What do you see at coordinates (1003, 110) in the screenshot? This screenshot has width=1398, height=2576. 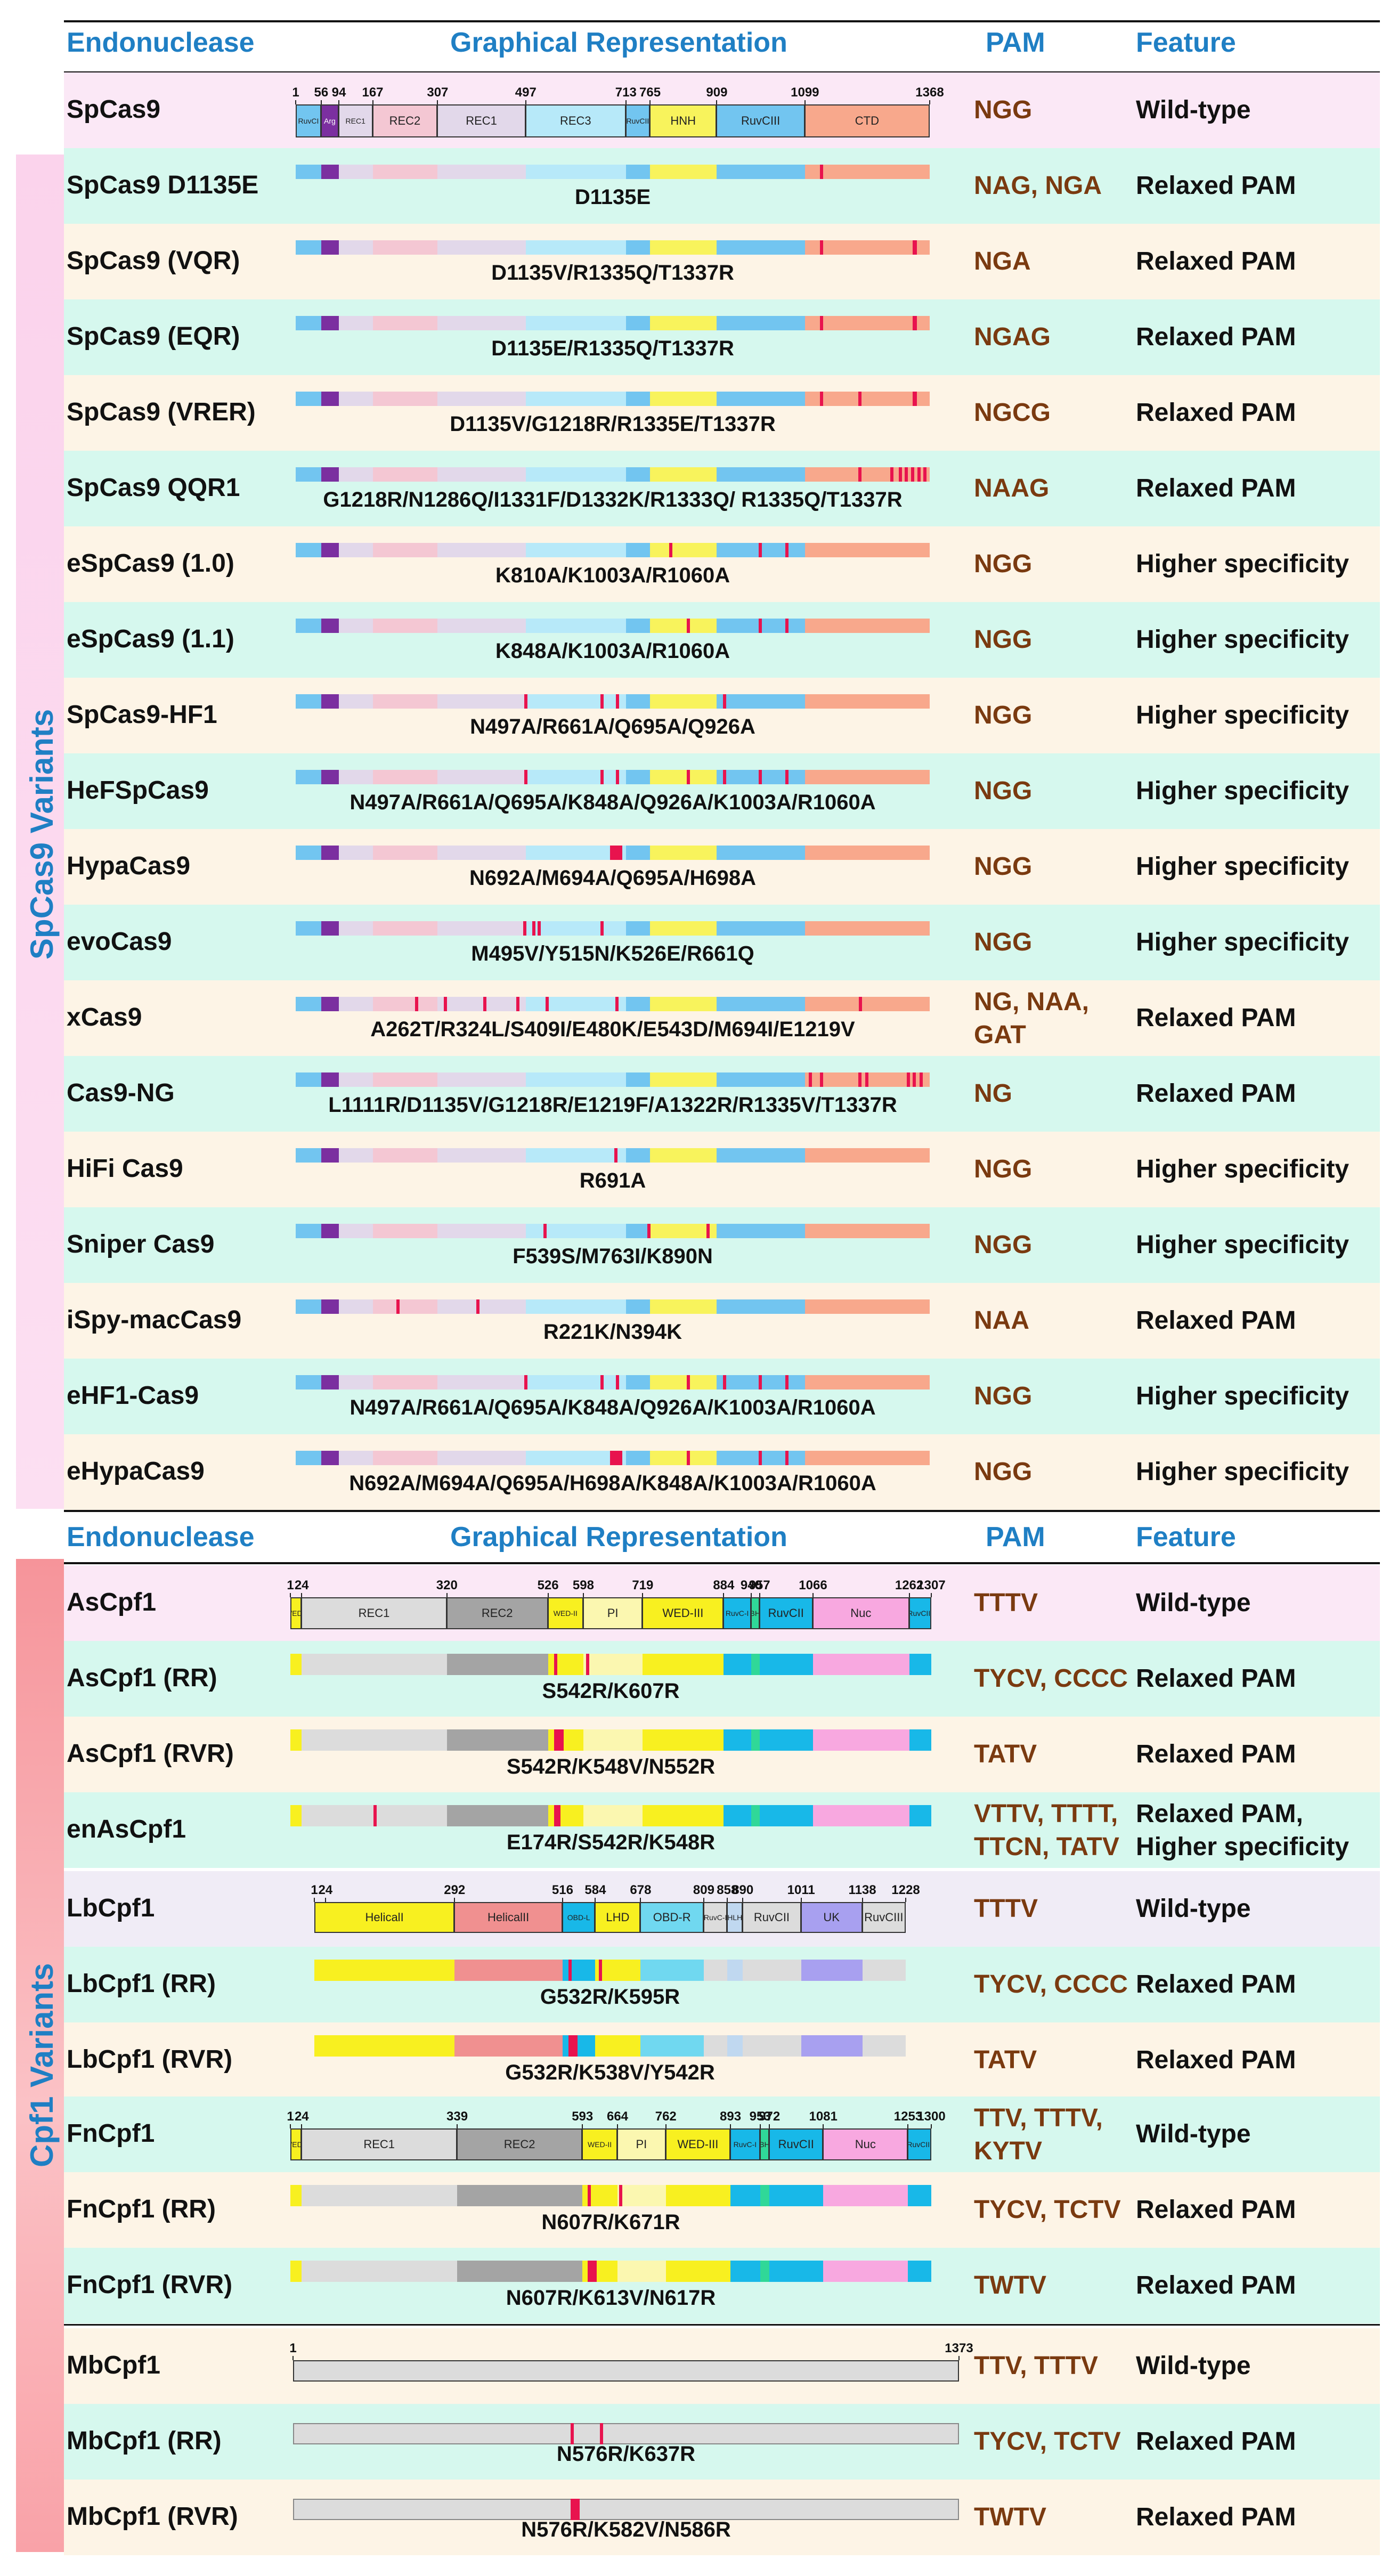 I see `pam-sequence: NGG` at bounding box center [1003, 110].